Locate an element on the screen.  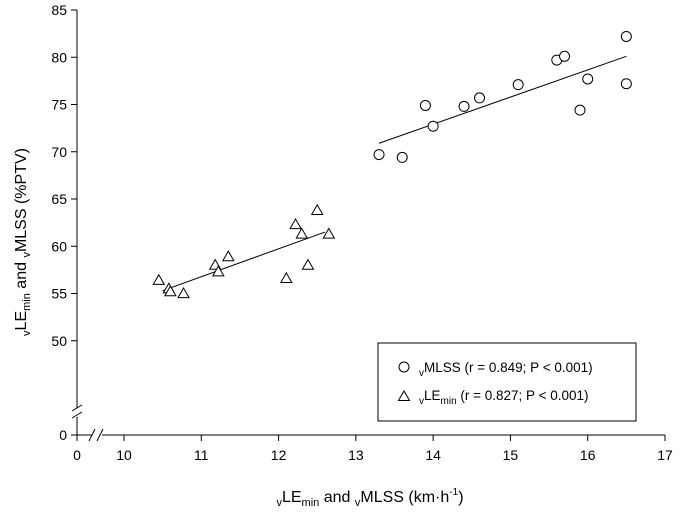
legend-box is located at coordinates (507, 382).